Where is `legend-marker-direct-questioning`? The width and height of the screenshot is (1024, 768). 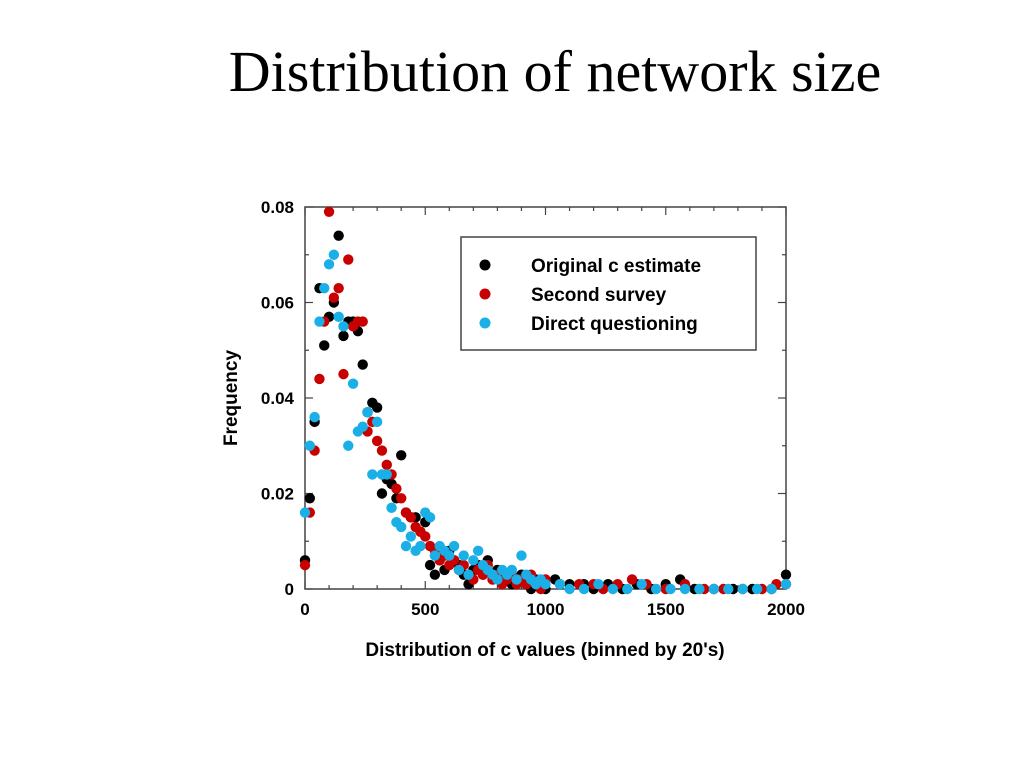 legend-marker-direct-questioning is located at coordinates (485, 323).